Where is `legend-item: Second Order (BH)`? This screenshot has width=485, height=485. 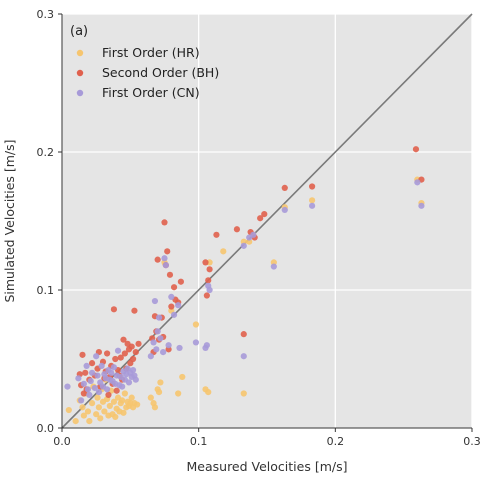 legend-item: Second Order (BH) is located at coordinates (147, 72).